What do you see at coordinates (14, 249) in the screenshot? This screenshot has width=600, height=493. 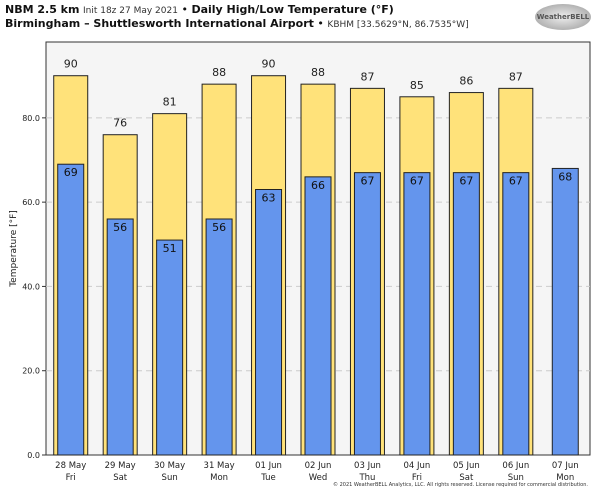 I see `y-axis-label: Temperature [°F]` at bounding box center [14, 249].